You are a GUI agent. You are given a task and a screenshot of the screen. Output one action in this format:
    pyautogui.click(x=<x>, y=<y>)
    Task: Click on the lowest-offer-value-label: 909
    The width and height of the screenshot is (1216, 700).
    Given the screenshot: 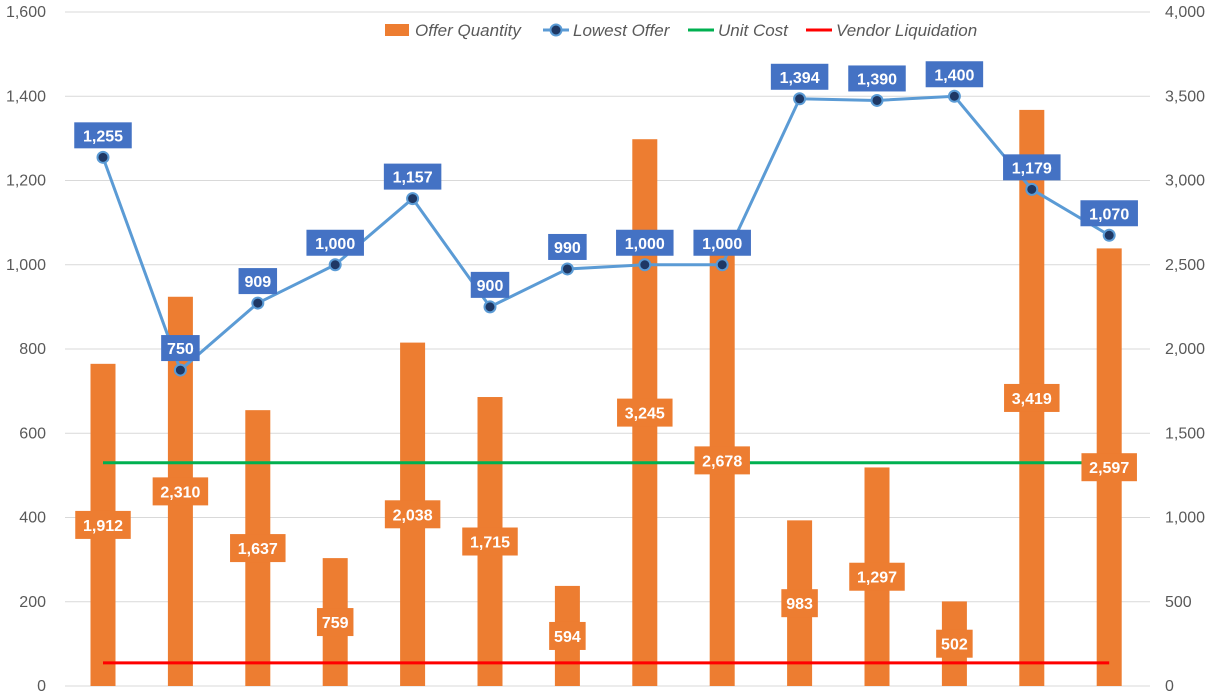 What is the action you would take?
    pyautogui.click(x=257, y=282)
    